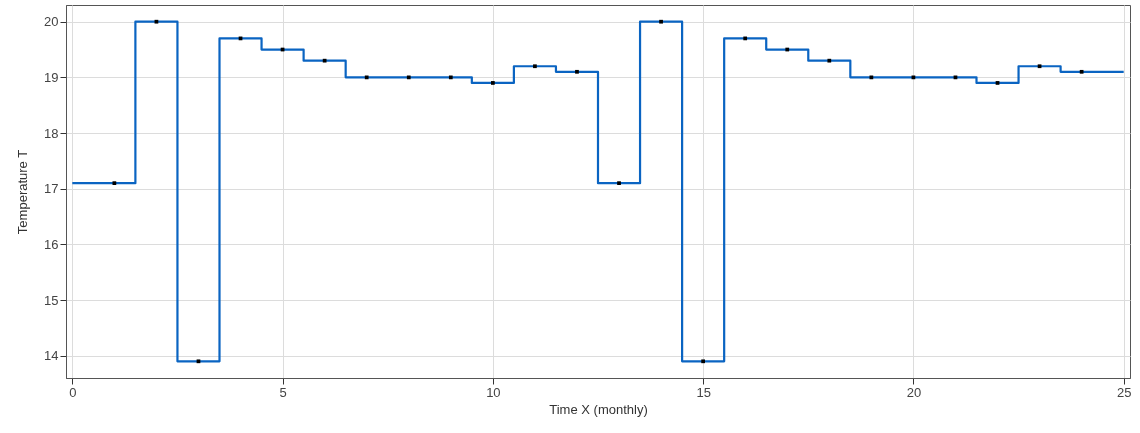  I want to click on y-tick-label: 14, so click(51, 356).